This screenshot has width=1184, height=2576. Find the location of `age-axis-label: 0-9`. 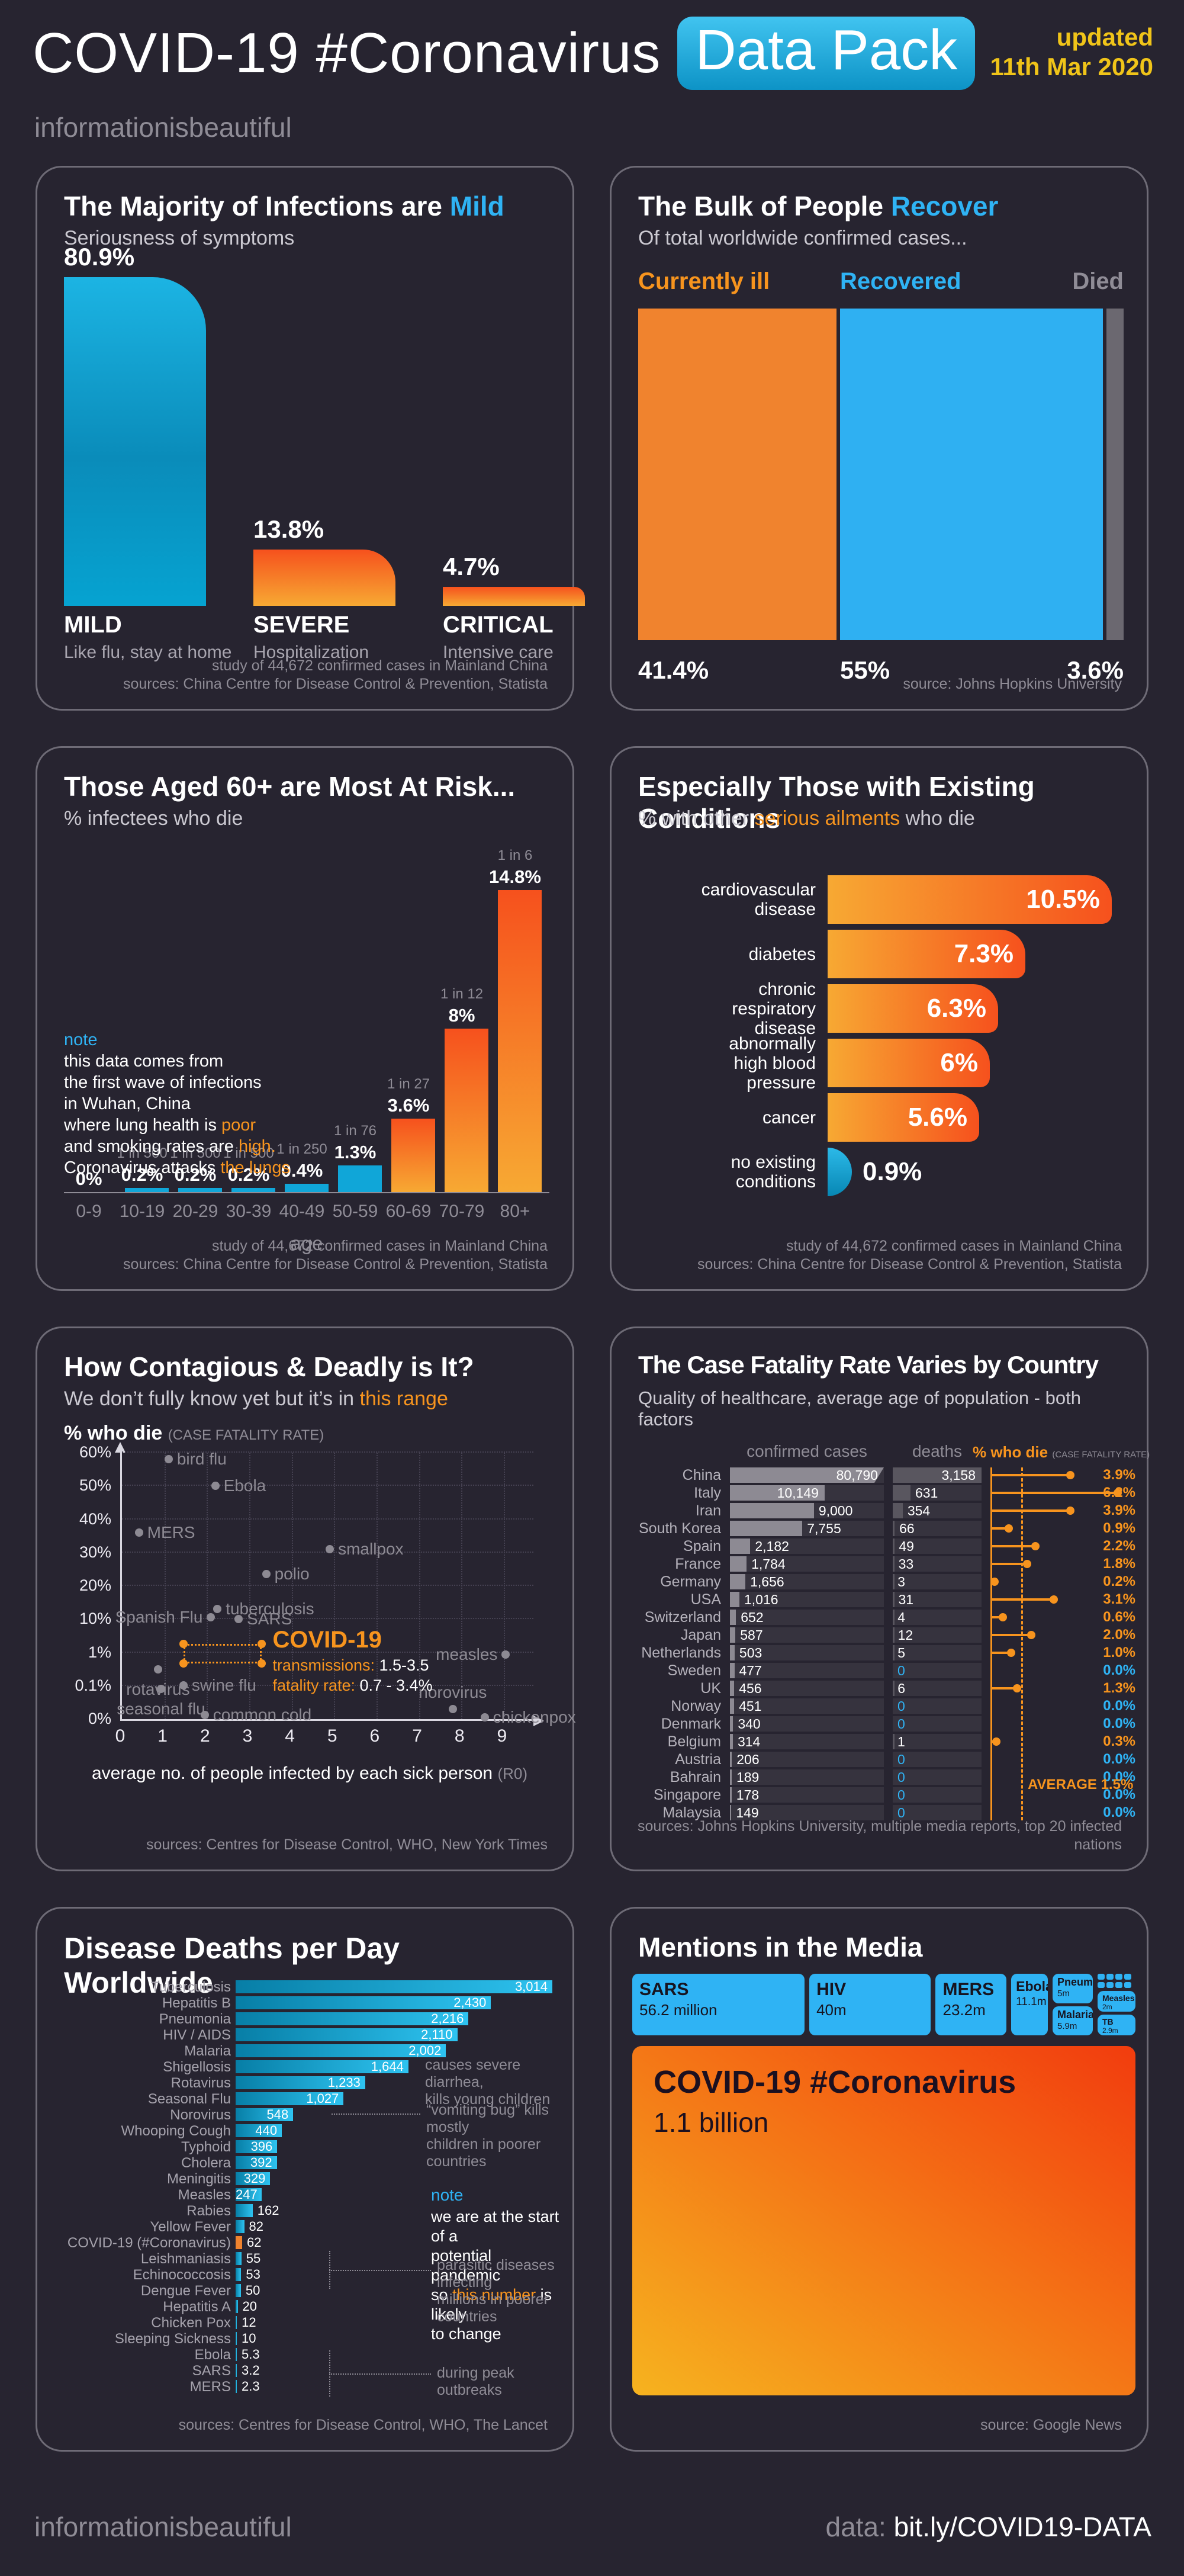

age-axis-label: 0-9 is located at coordinates (89, 1211).